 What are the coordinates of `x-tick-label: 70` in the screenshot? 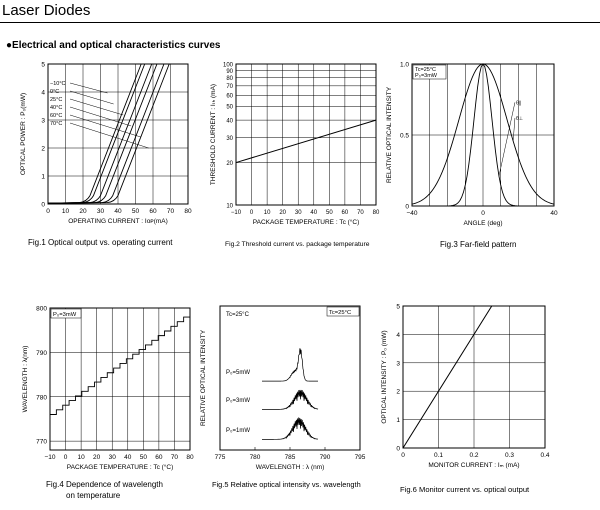 It's located at (171, 211).